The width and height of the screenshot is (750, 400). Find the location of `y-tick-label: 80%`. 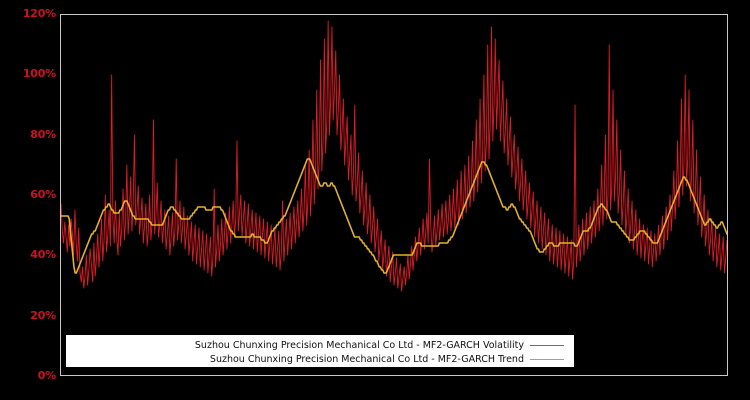

y-tick-label: 80% is located at coordinates (43, 134).